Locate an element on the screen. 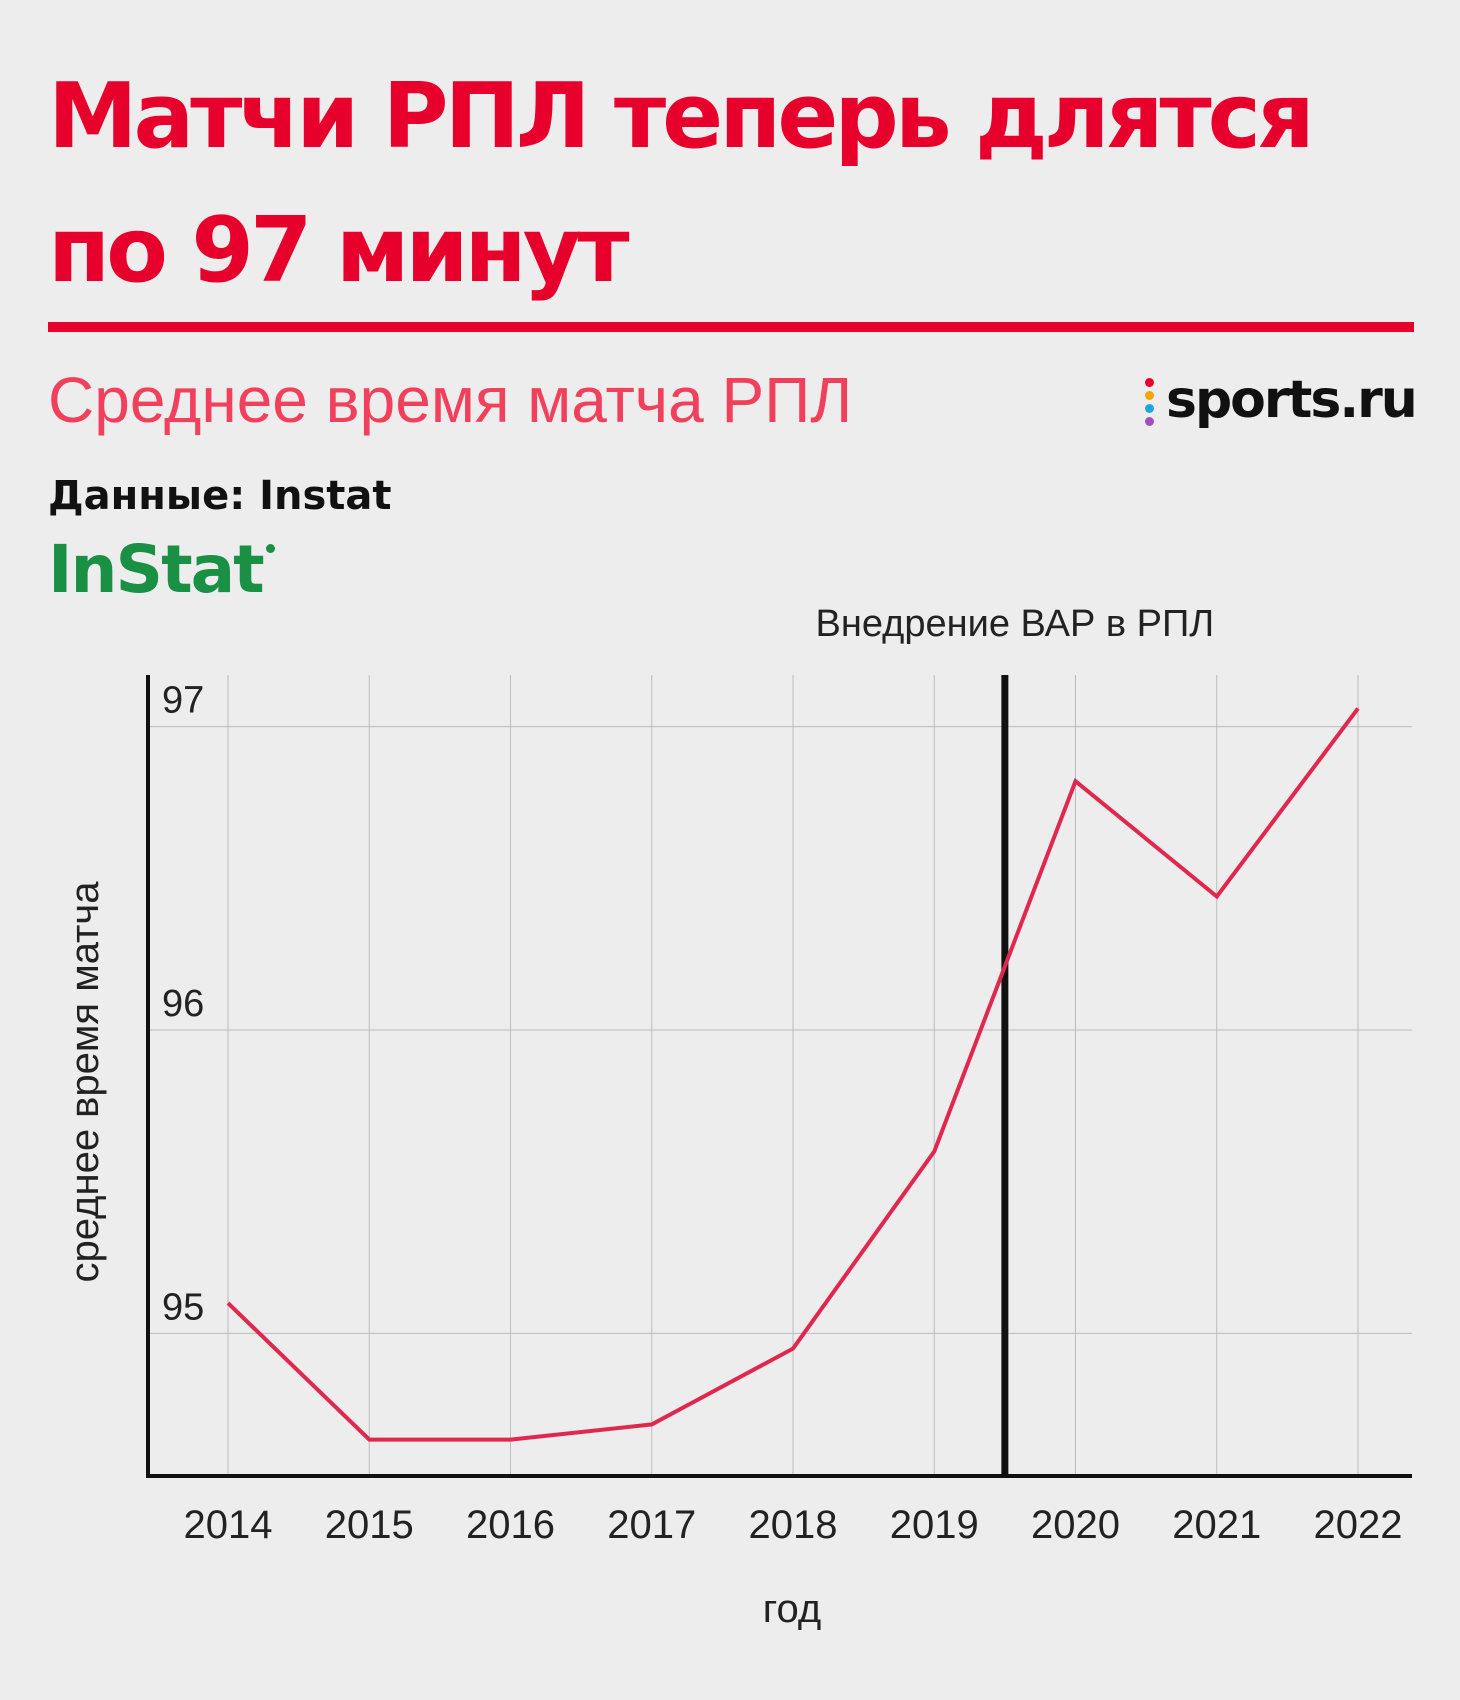 Image resolution: width=1460 pixels, height=1700 pixels. y-axis-title: среднее время матча is located at coordinates (85, 1082).